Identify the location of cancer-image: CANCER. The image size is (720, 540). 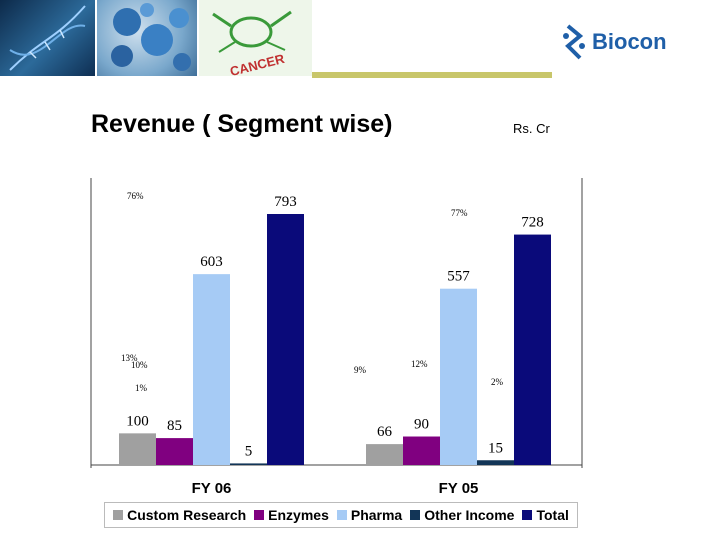
(255, 39).